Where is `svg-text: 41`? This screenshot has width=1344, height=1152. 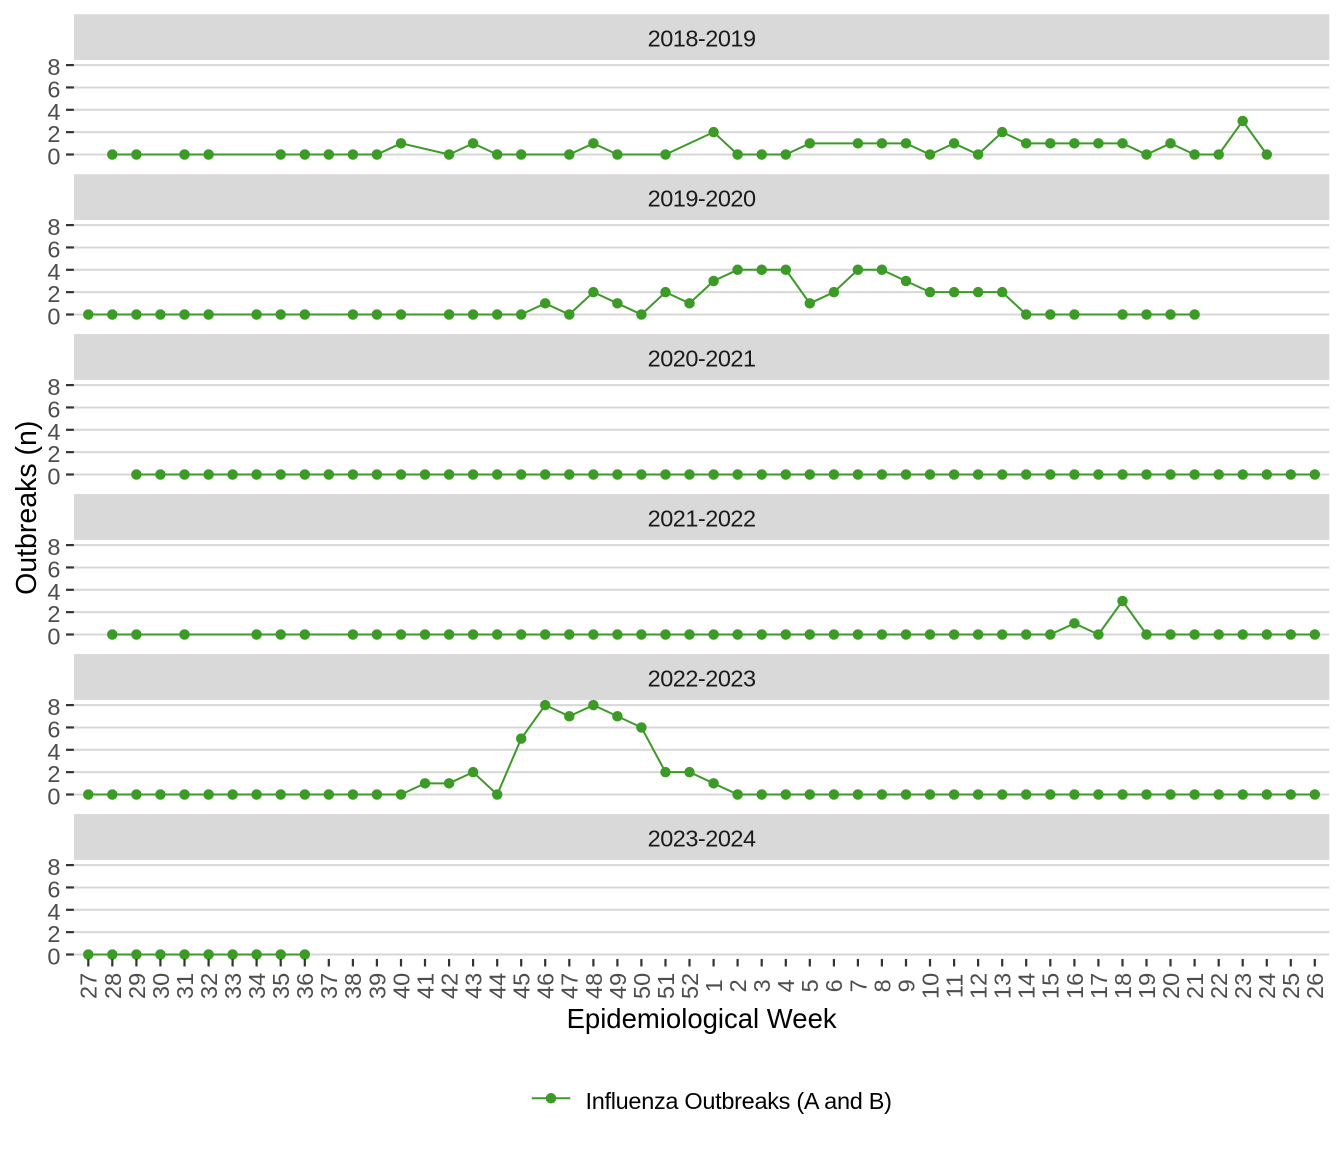 svg-text: 41 is located at coordinates (425, 986).